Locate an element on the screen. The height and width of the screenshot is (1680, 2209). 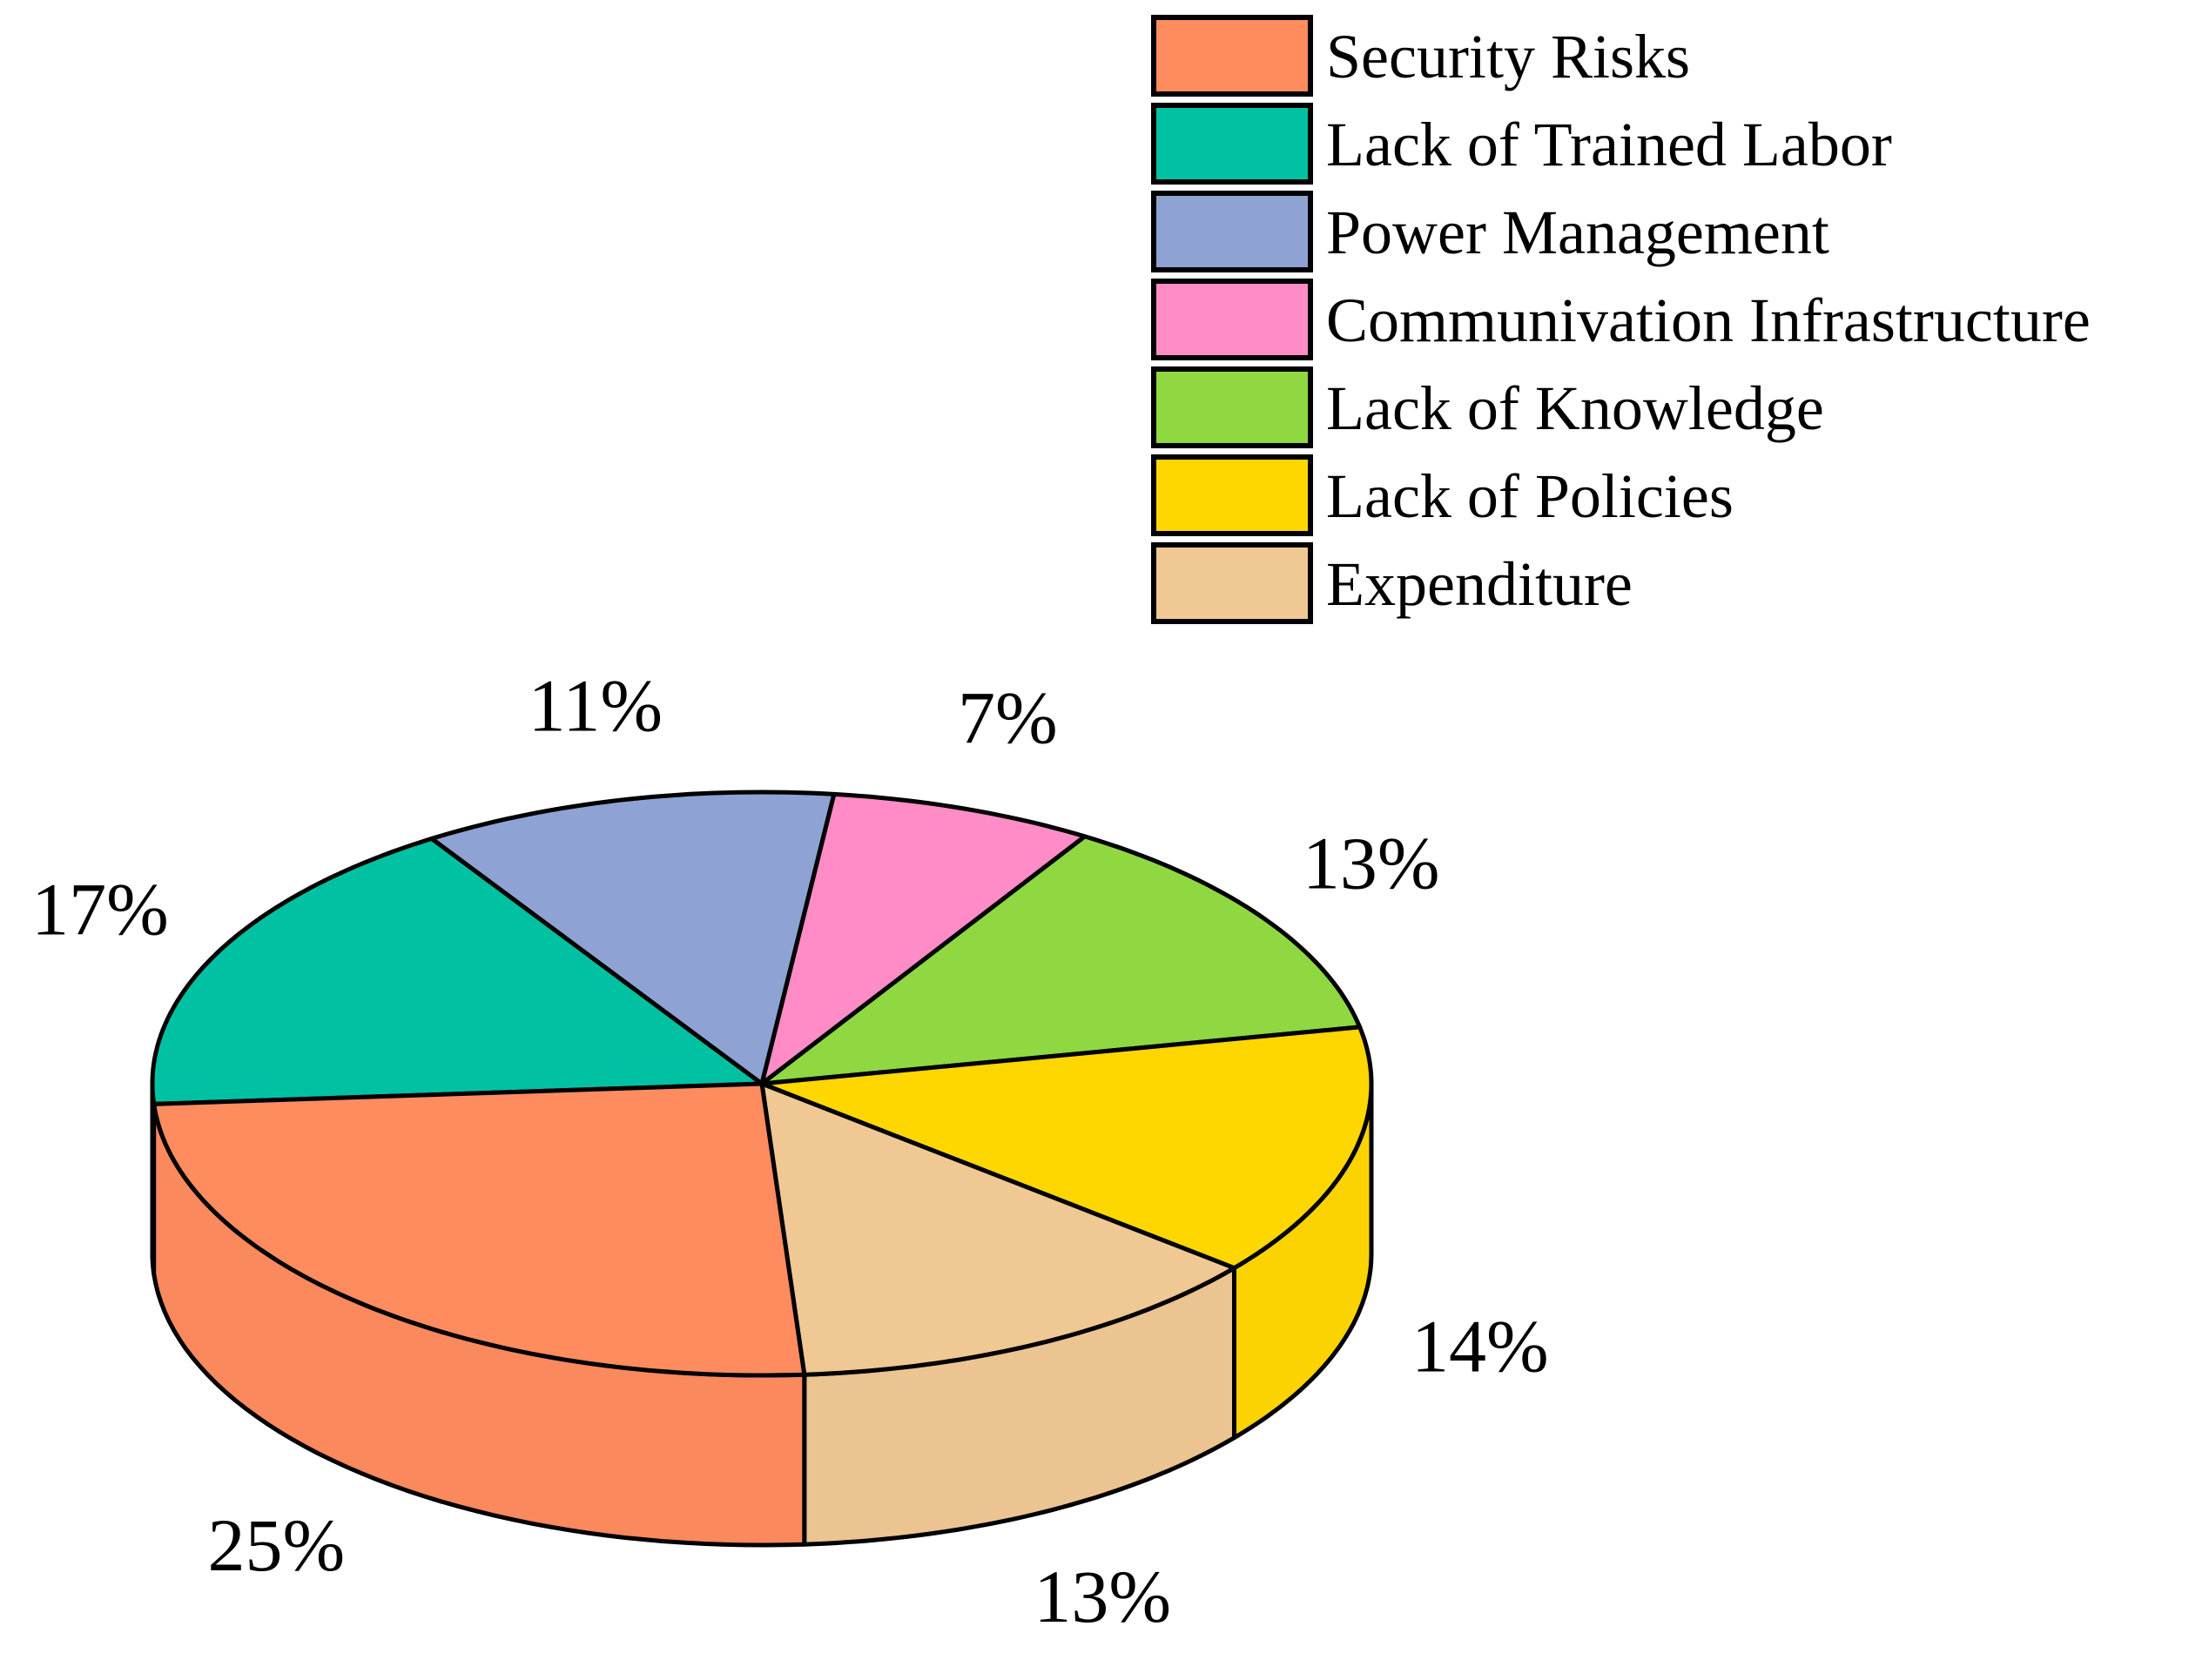
data-label-lack-of-knowledge: 13% is located at coordinates (1372, 862).